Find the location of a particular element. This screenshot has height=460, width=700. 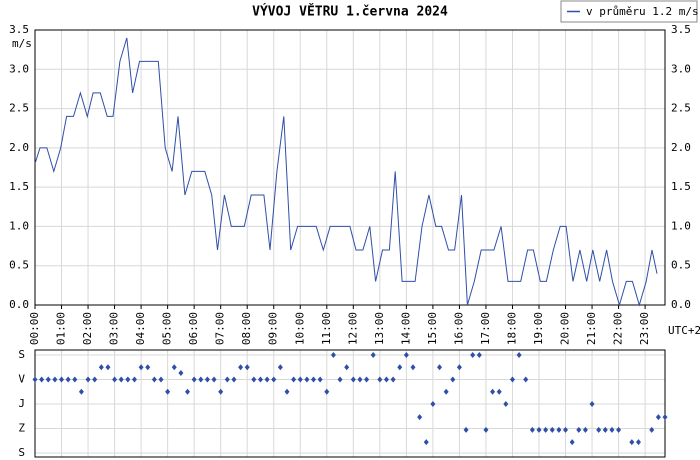

y-tick-label: 1.5 is located at coordinates (19, 186).